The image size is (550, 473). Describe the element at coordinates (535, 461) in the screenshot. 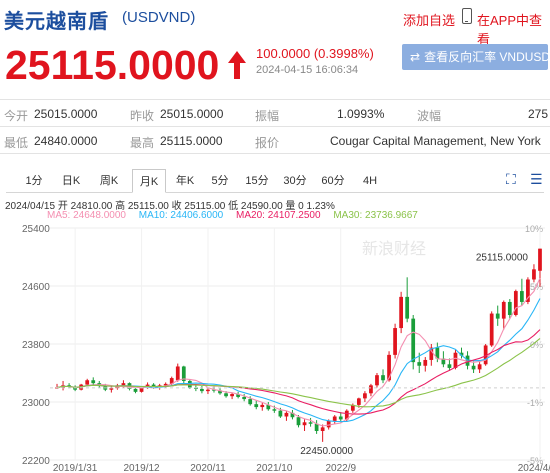

I see `pct-tick-label: -5%` at that location.